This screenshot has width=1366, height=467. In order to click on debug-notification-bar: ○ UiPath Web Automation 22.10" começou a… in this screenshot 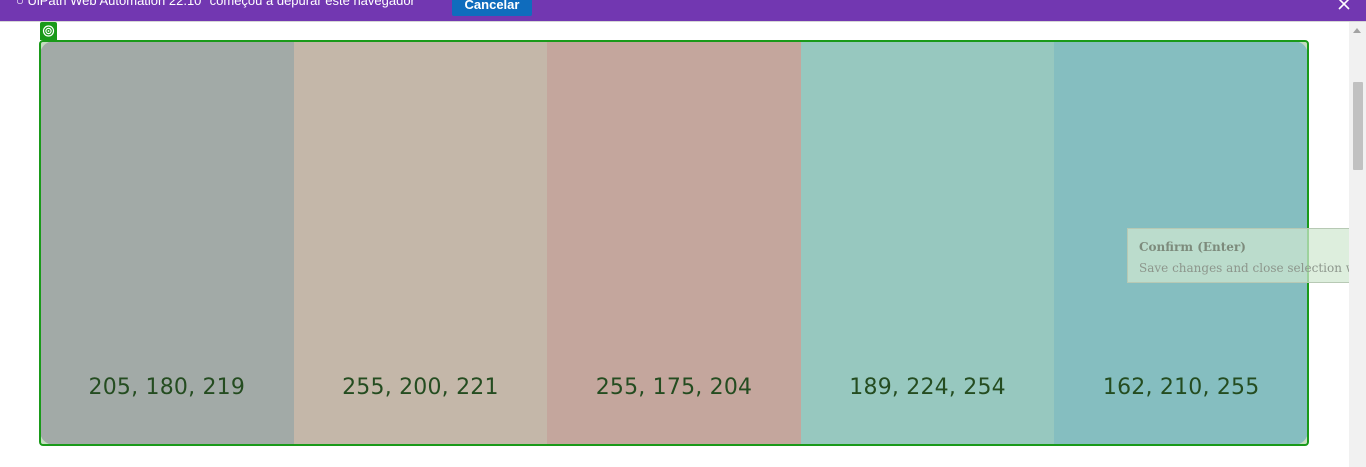, I will do `click(683, 10)`.